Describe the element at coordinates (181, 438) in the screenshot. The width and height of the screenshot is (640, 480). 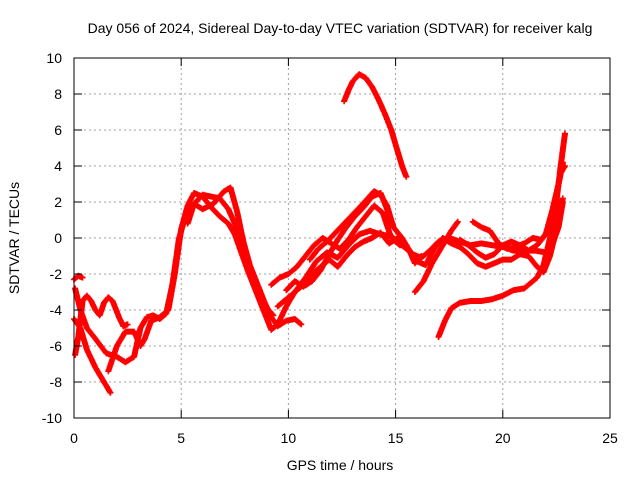
I see `x-tick-label: 5` at that location.